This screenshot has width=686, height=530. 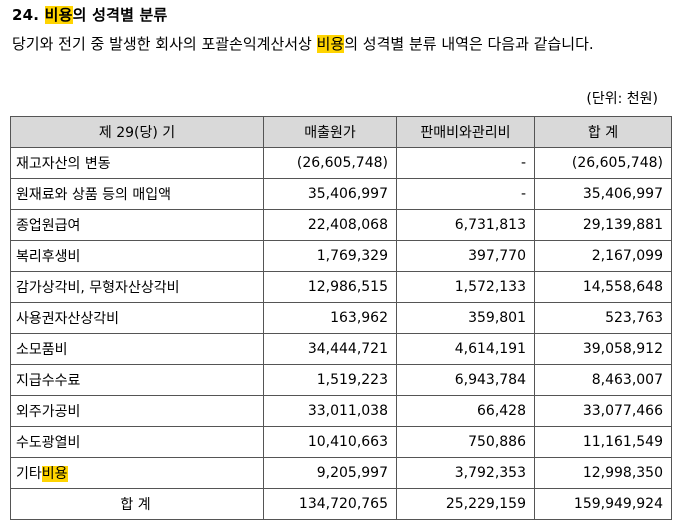 What do you see at coordinates (603, 256) in the screenshot?
I see `total-cell: 2,167,099` at bounding box center [603, 256].